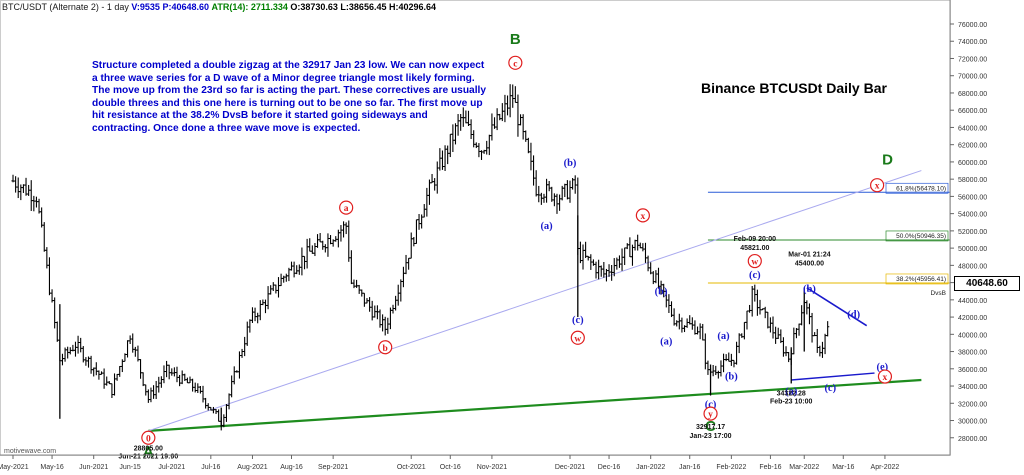  What do you see at coordinates (794, 88) in the screenshot?
I see `chart-title: Binance BTCUSDt Daily Bar` at bounding box center [794, 88].